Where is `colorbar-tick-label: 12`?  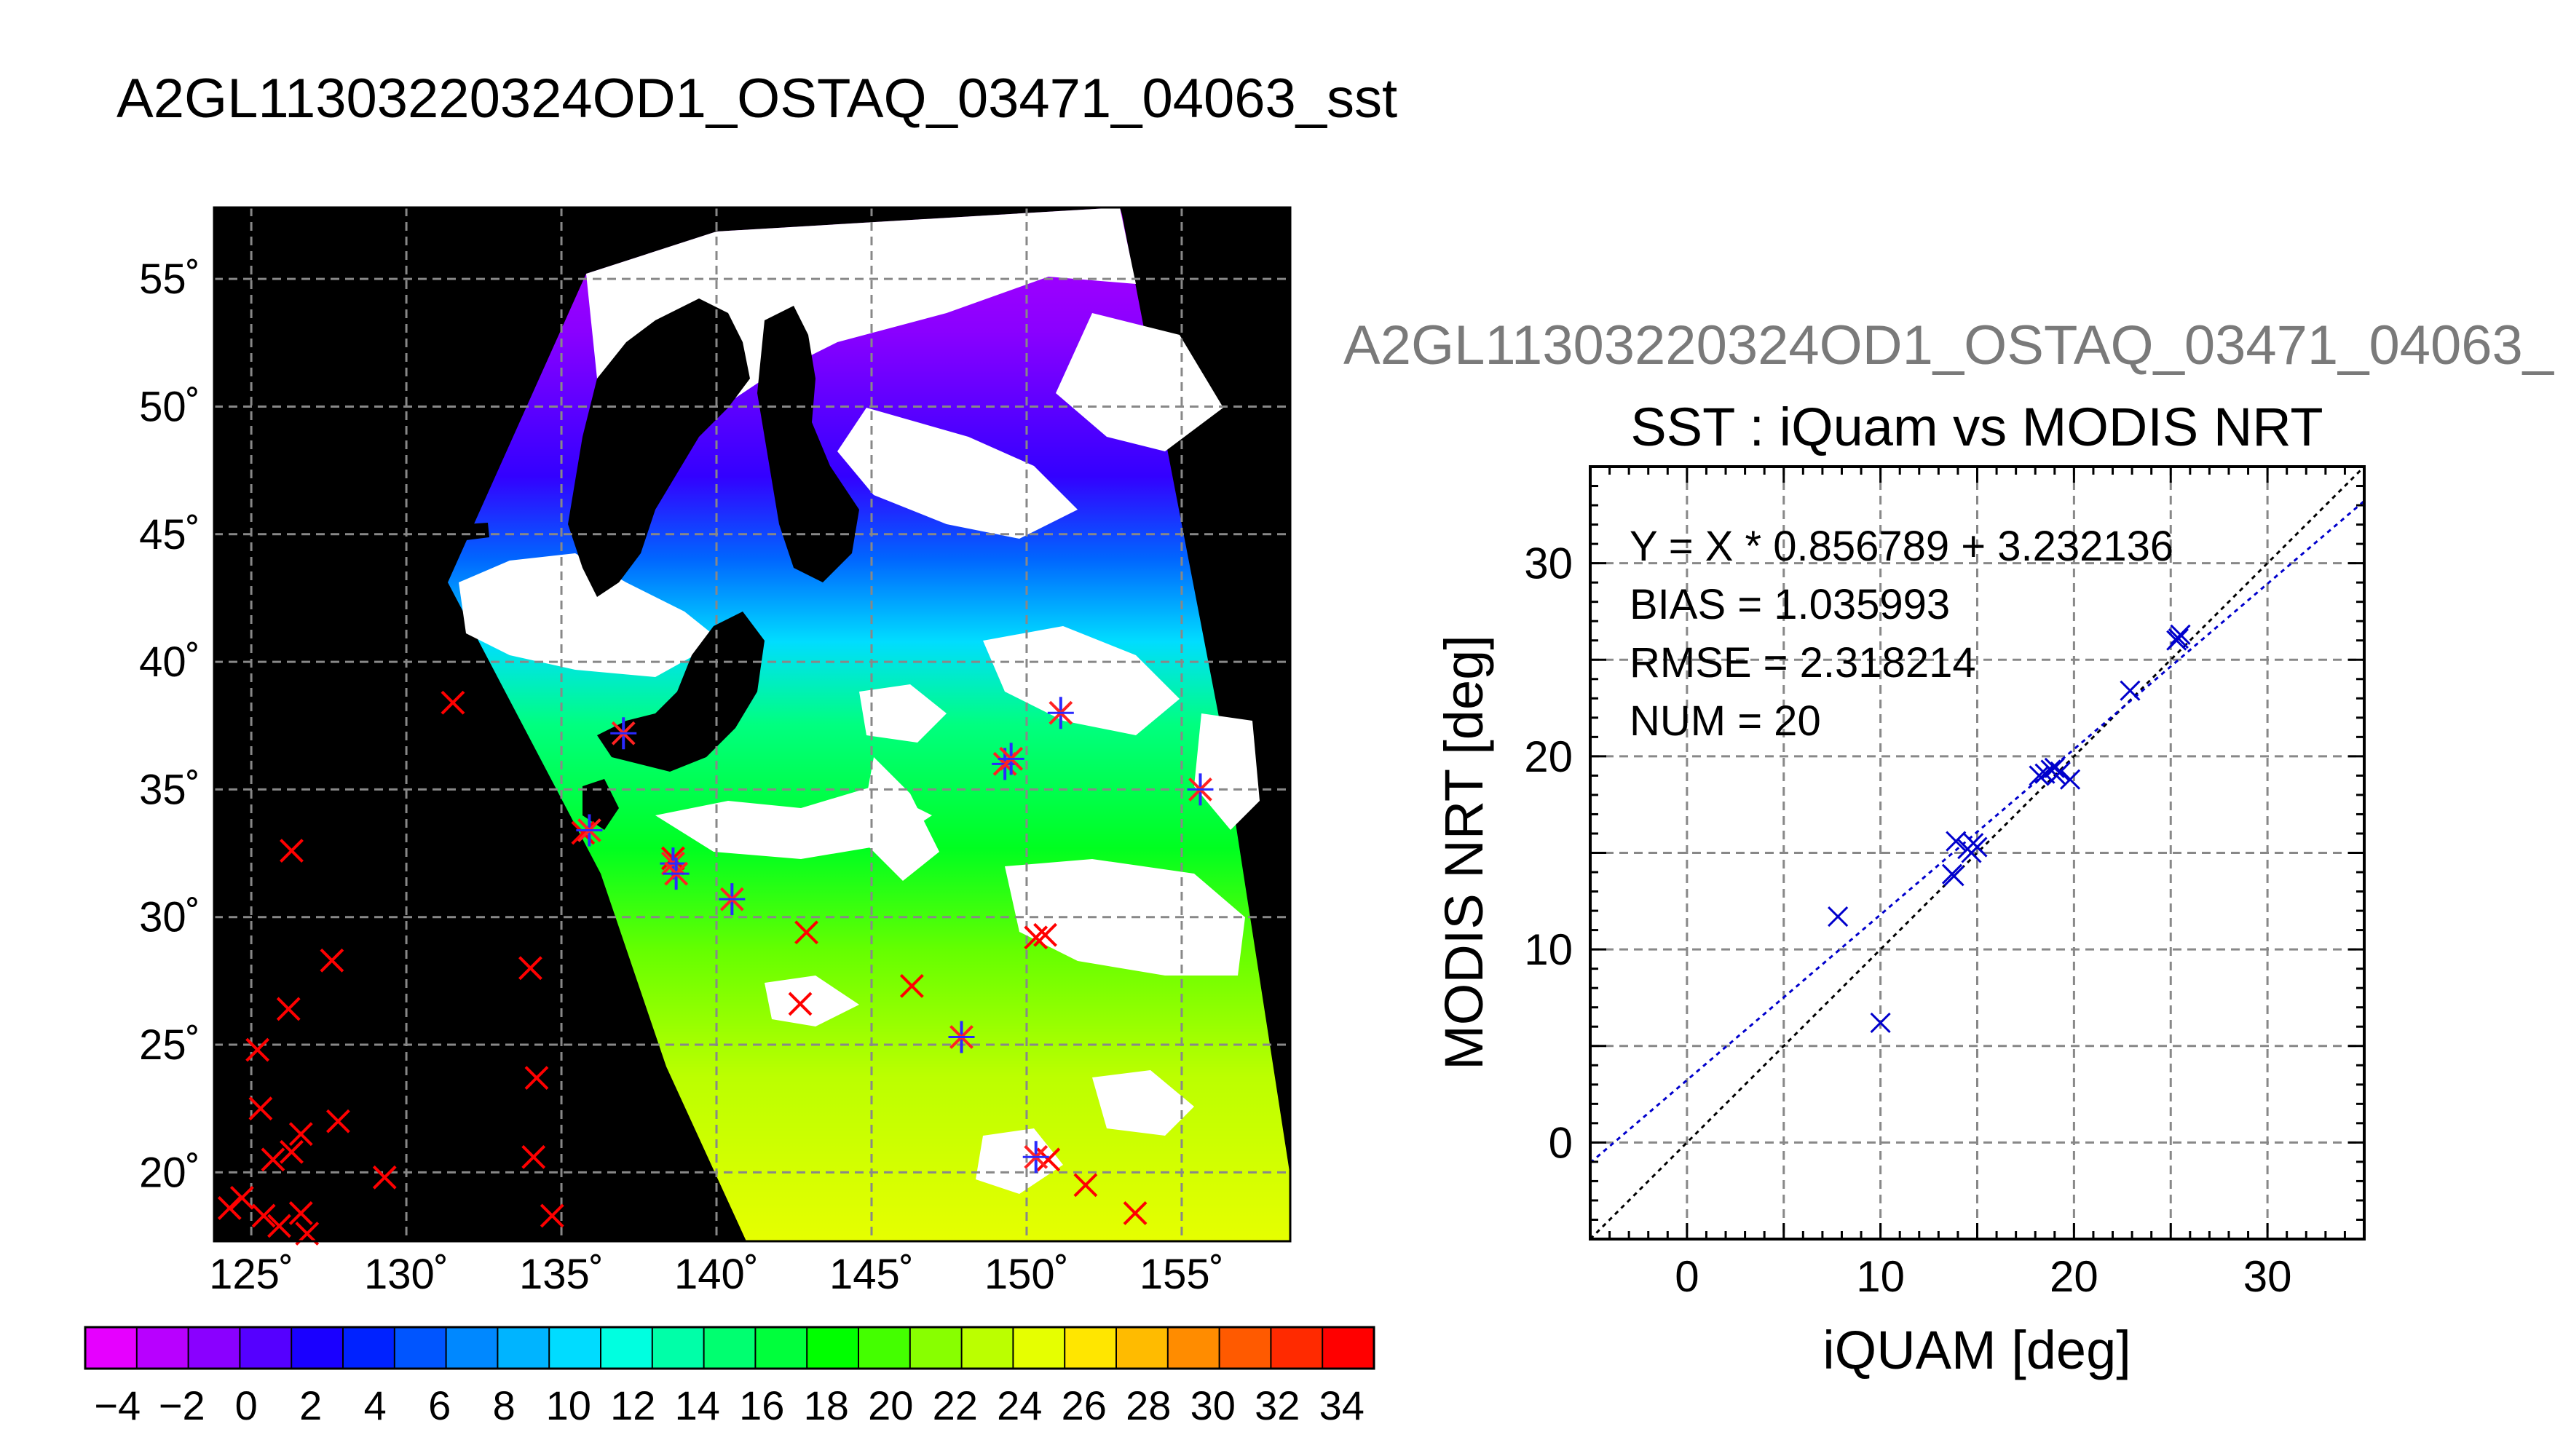 colorbar-tick-label: 12 is located at coordinates (632, 1405).